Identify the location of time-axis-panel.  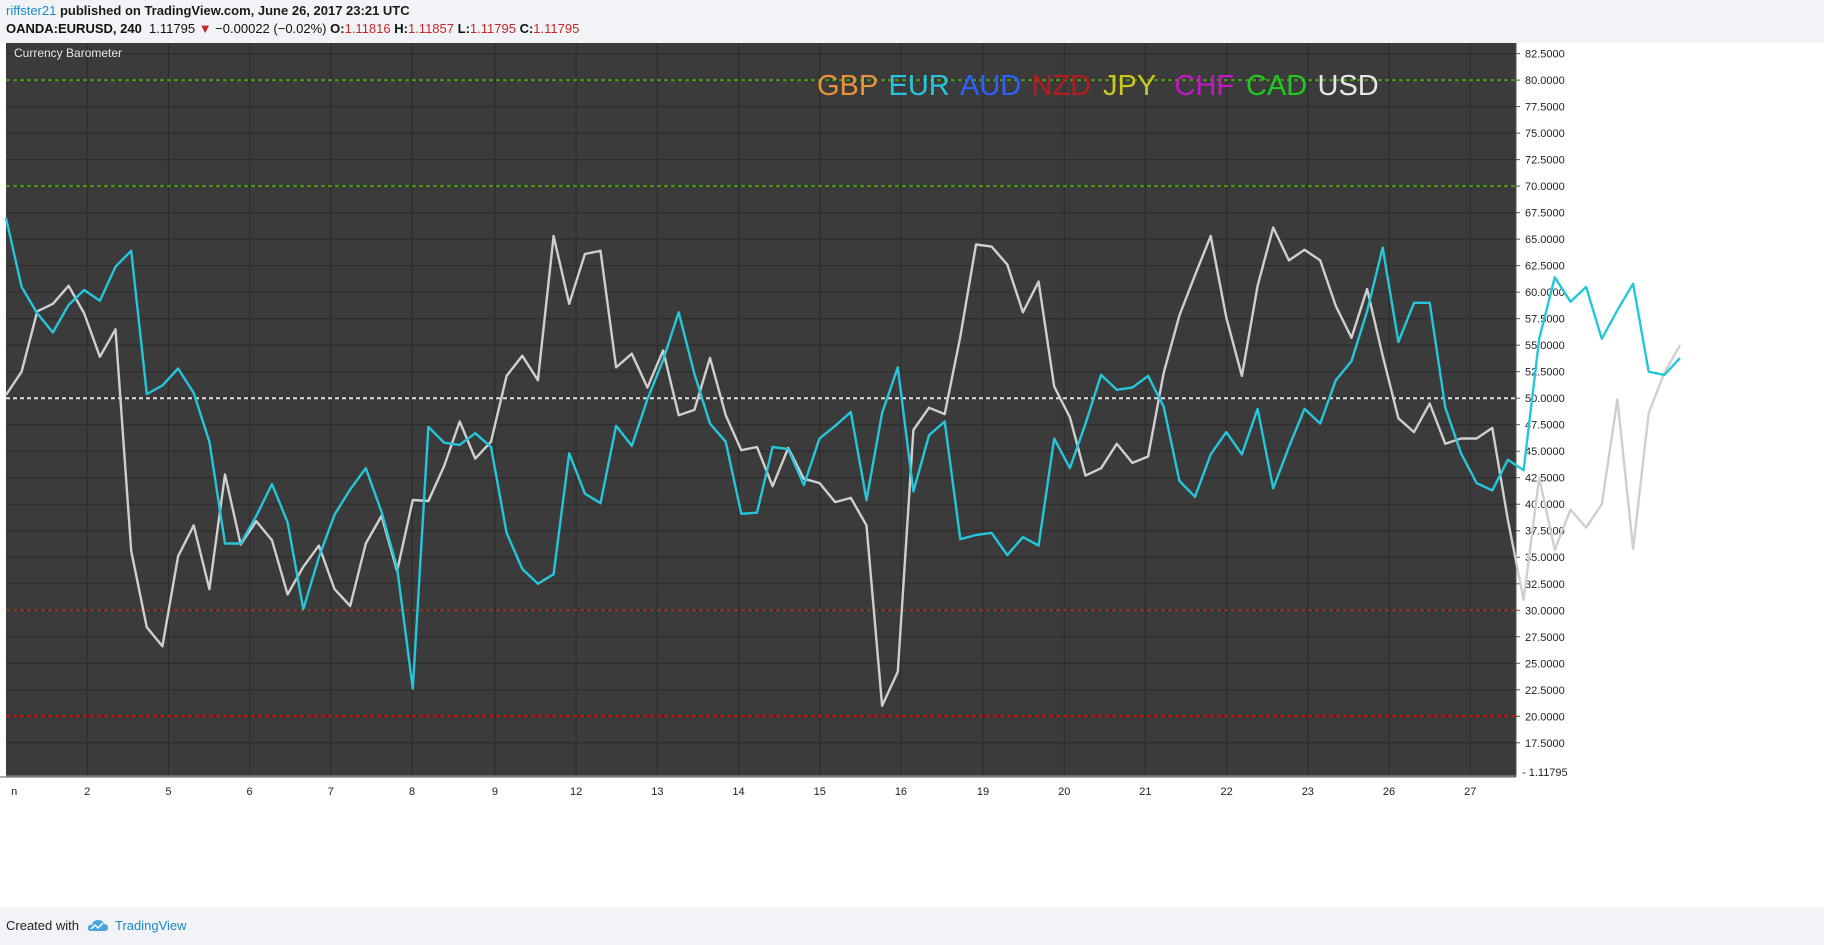
(912, 842).